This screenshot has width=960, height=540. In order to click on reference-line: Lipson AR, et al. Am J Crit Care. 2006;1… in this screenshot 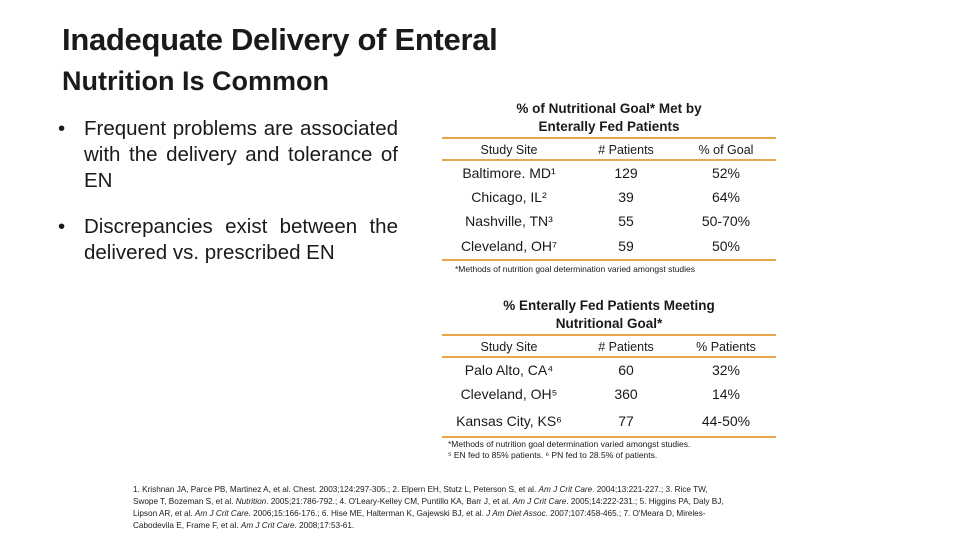, I will do `click(419, 513)`.